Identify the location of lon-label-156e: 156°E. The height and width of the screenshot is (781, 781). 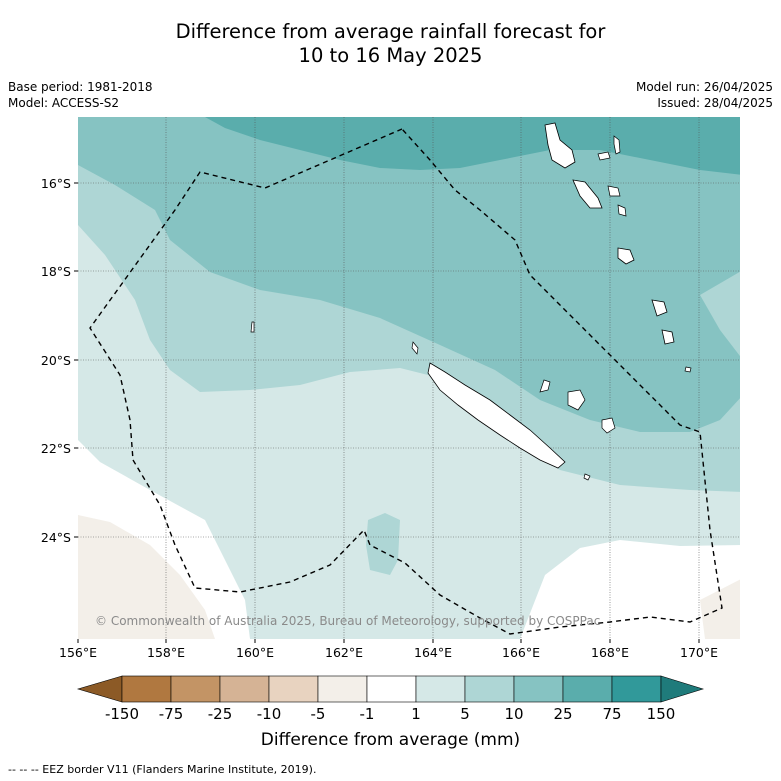
(78, 652).